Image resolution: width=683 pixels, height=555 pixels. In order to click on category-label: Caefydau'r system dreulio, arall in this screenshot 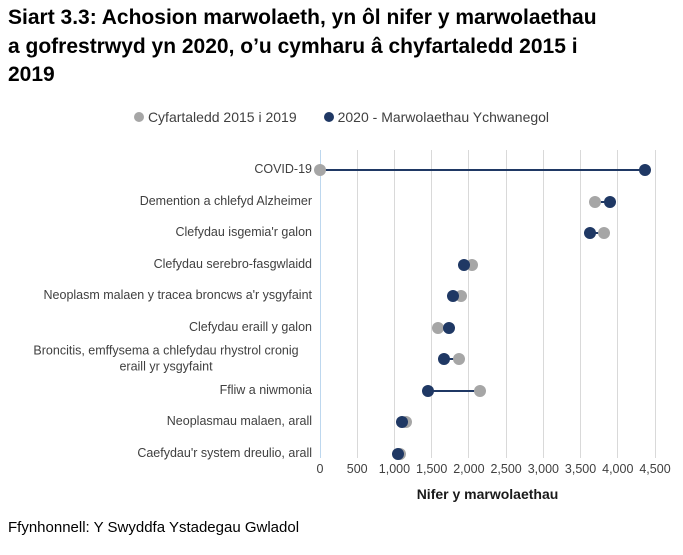, I will do `click(224, 453)`.